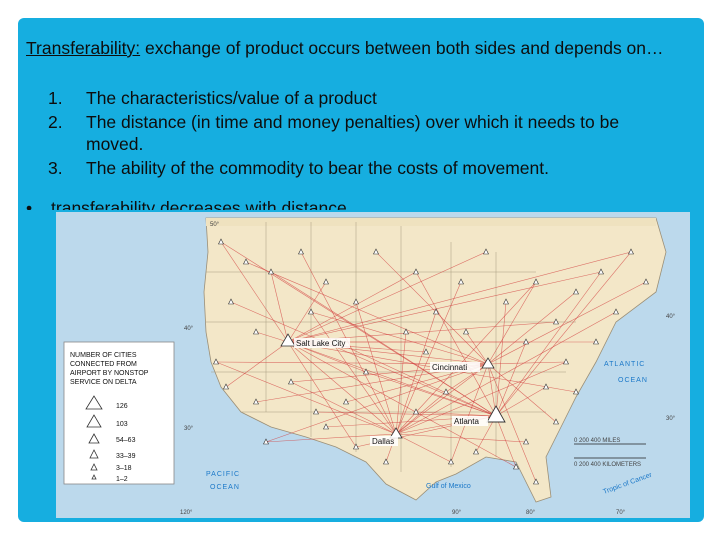 The width and height of the screenshot is (720, 540). What do you see at coordinates (431, 222) in the screenshot?
I see `map-canada` at bounding box center [431, 222].